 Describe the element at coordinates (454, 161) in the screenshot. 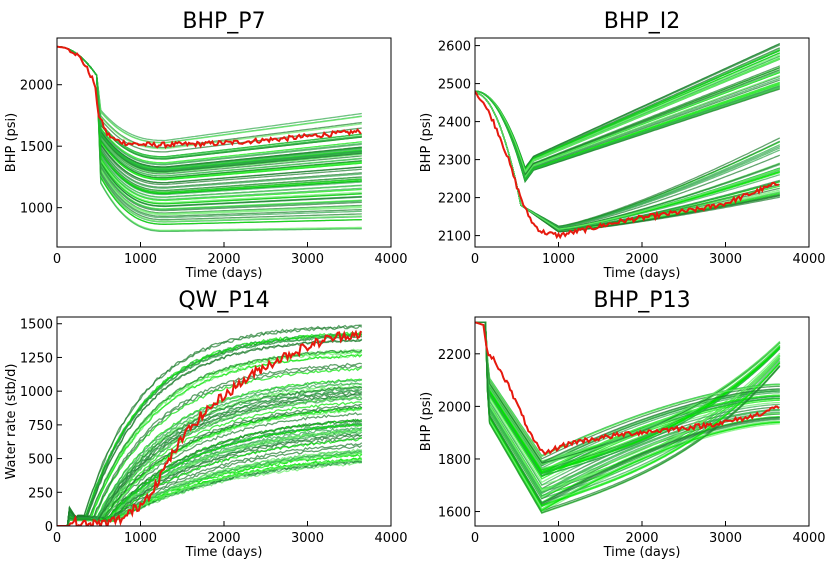

I see `y-tick-label: 2300` at that location.